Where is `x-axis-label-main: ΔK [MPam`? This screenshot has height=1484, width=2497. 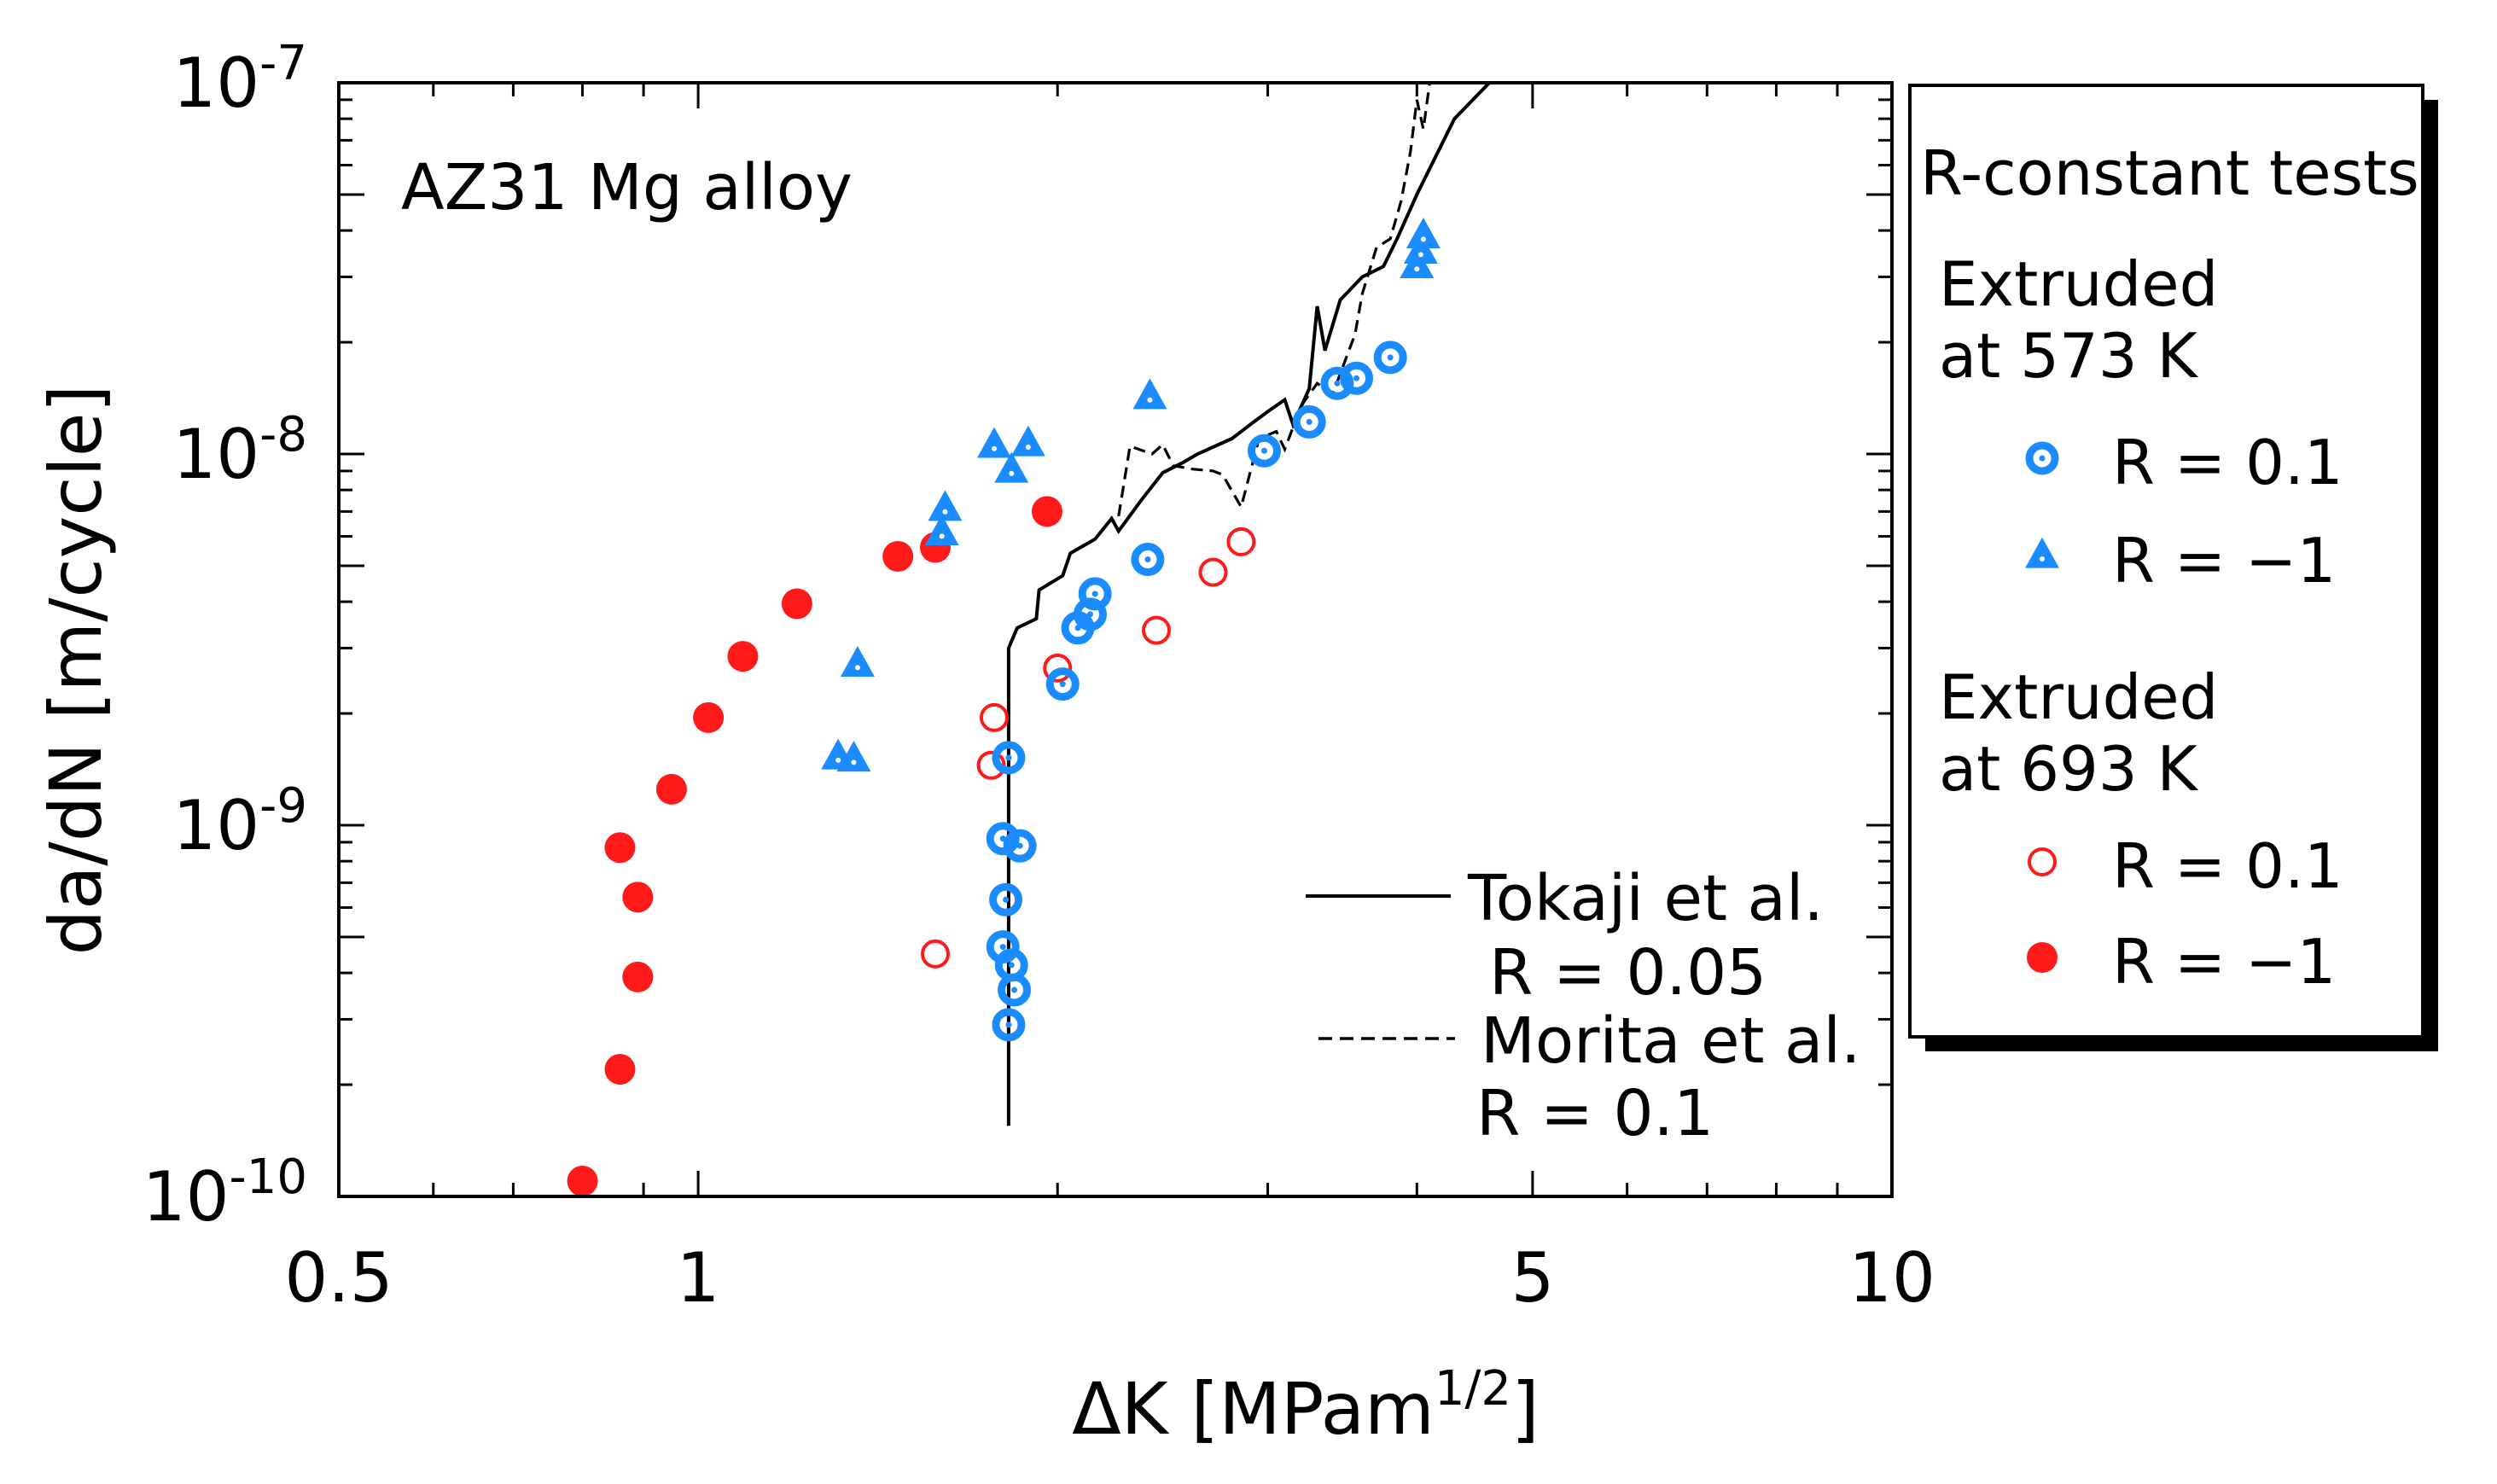 x-axis-label-main: ΔK [MPam is located at coordinates (1253, 1409).